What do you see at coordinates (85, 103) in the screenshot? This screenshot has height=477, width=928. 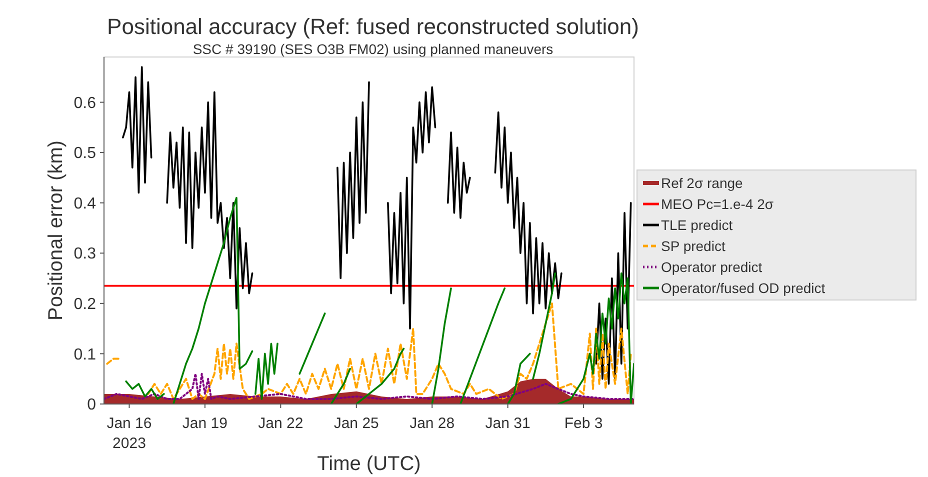 I see `y-tick-label: 0.6` at bounding box center [85, 103].